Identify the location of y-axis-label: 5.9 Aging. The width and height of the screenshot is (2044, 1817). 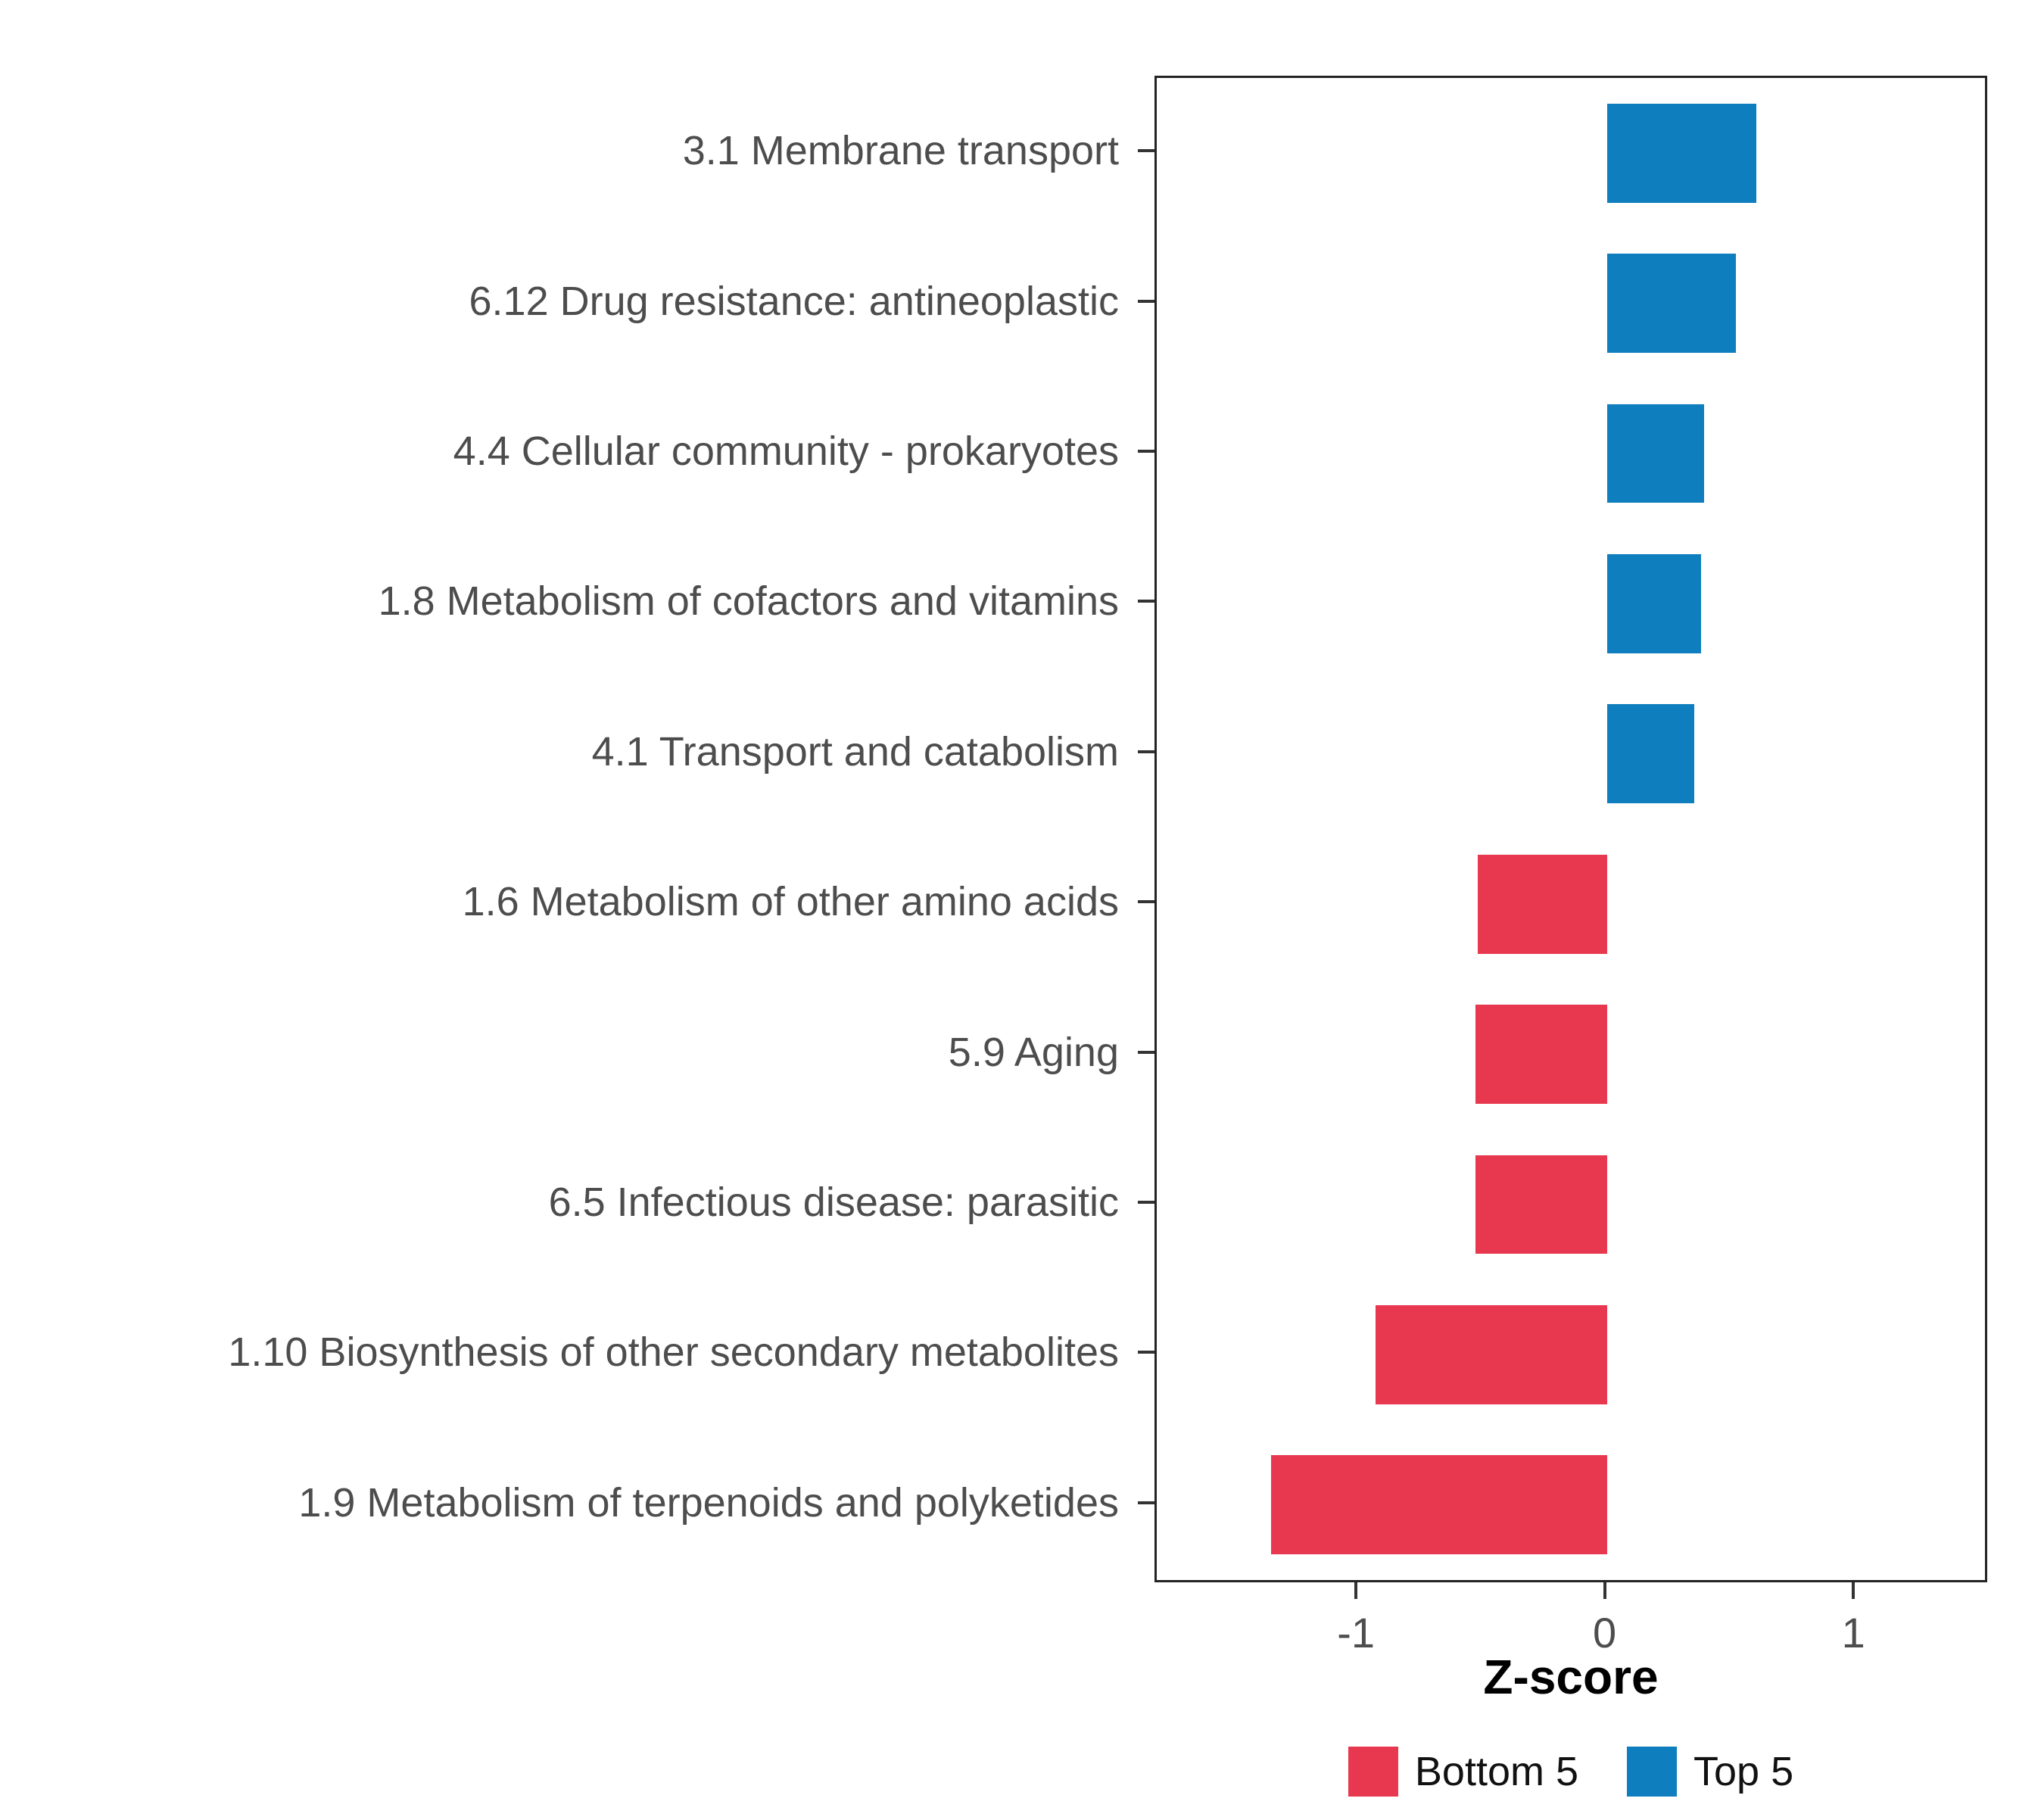
(1033, 1052).